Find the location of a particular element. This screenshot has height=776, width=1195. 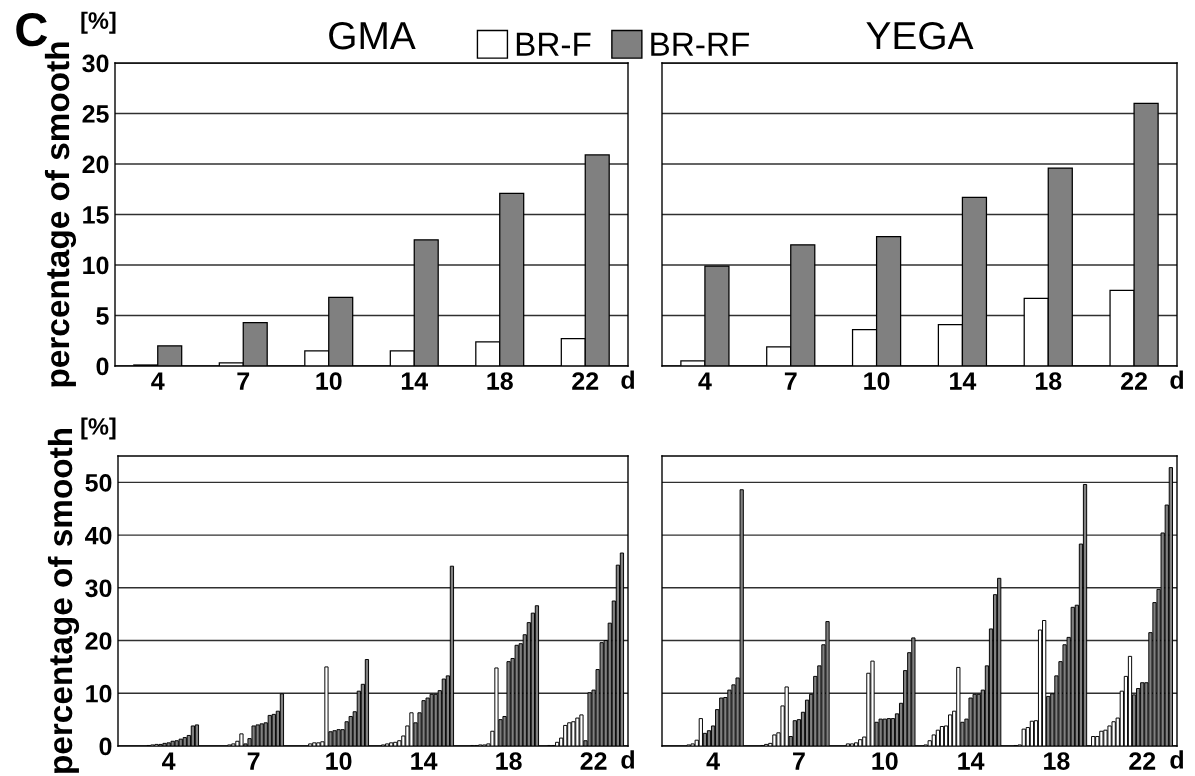

y-axis-title: percentage of smooth is located at coordinates (63, 600).